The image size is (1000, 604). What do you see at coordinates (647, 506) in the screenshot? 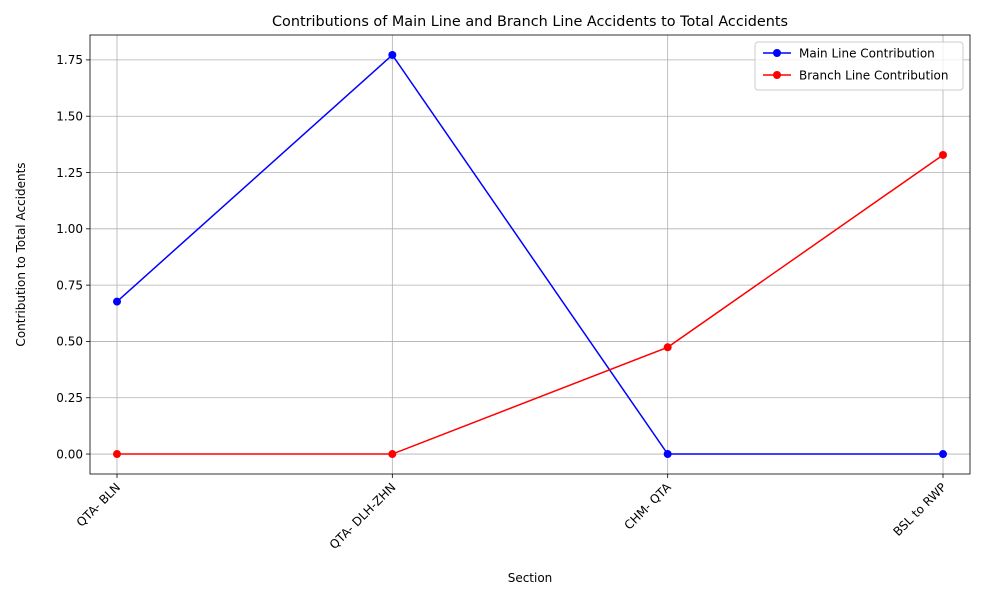
I see `x-tick-label: CHM- QTA` at bounding box center [647, 506].